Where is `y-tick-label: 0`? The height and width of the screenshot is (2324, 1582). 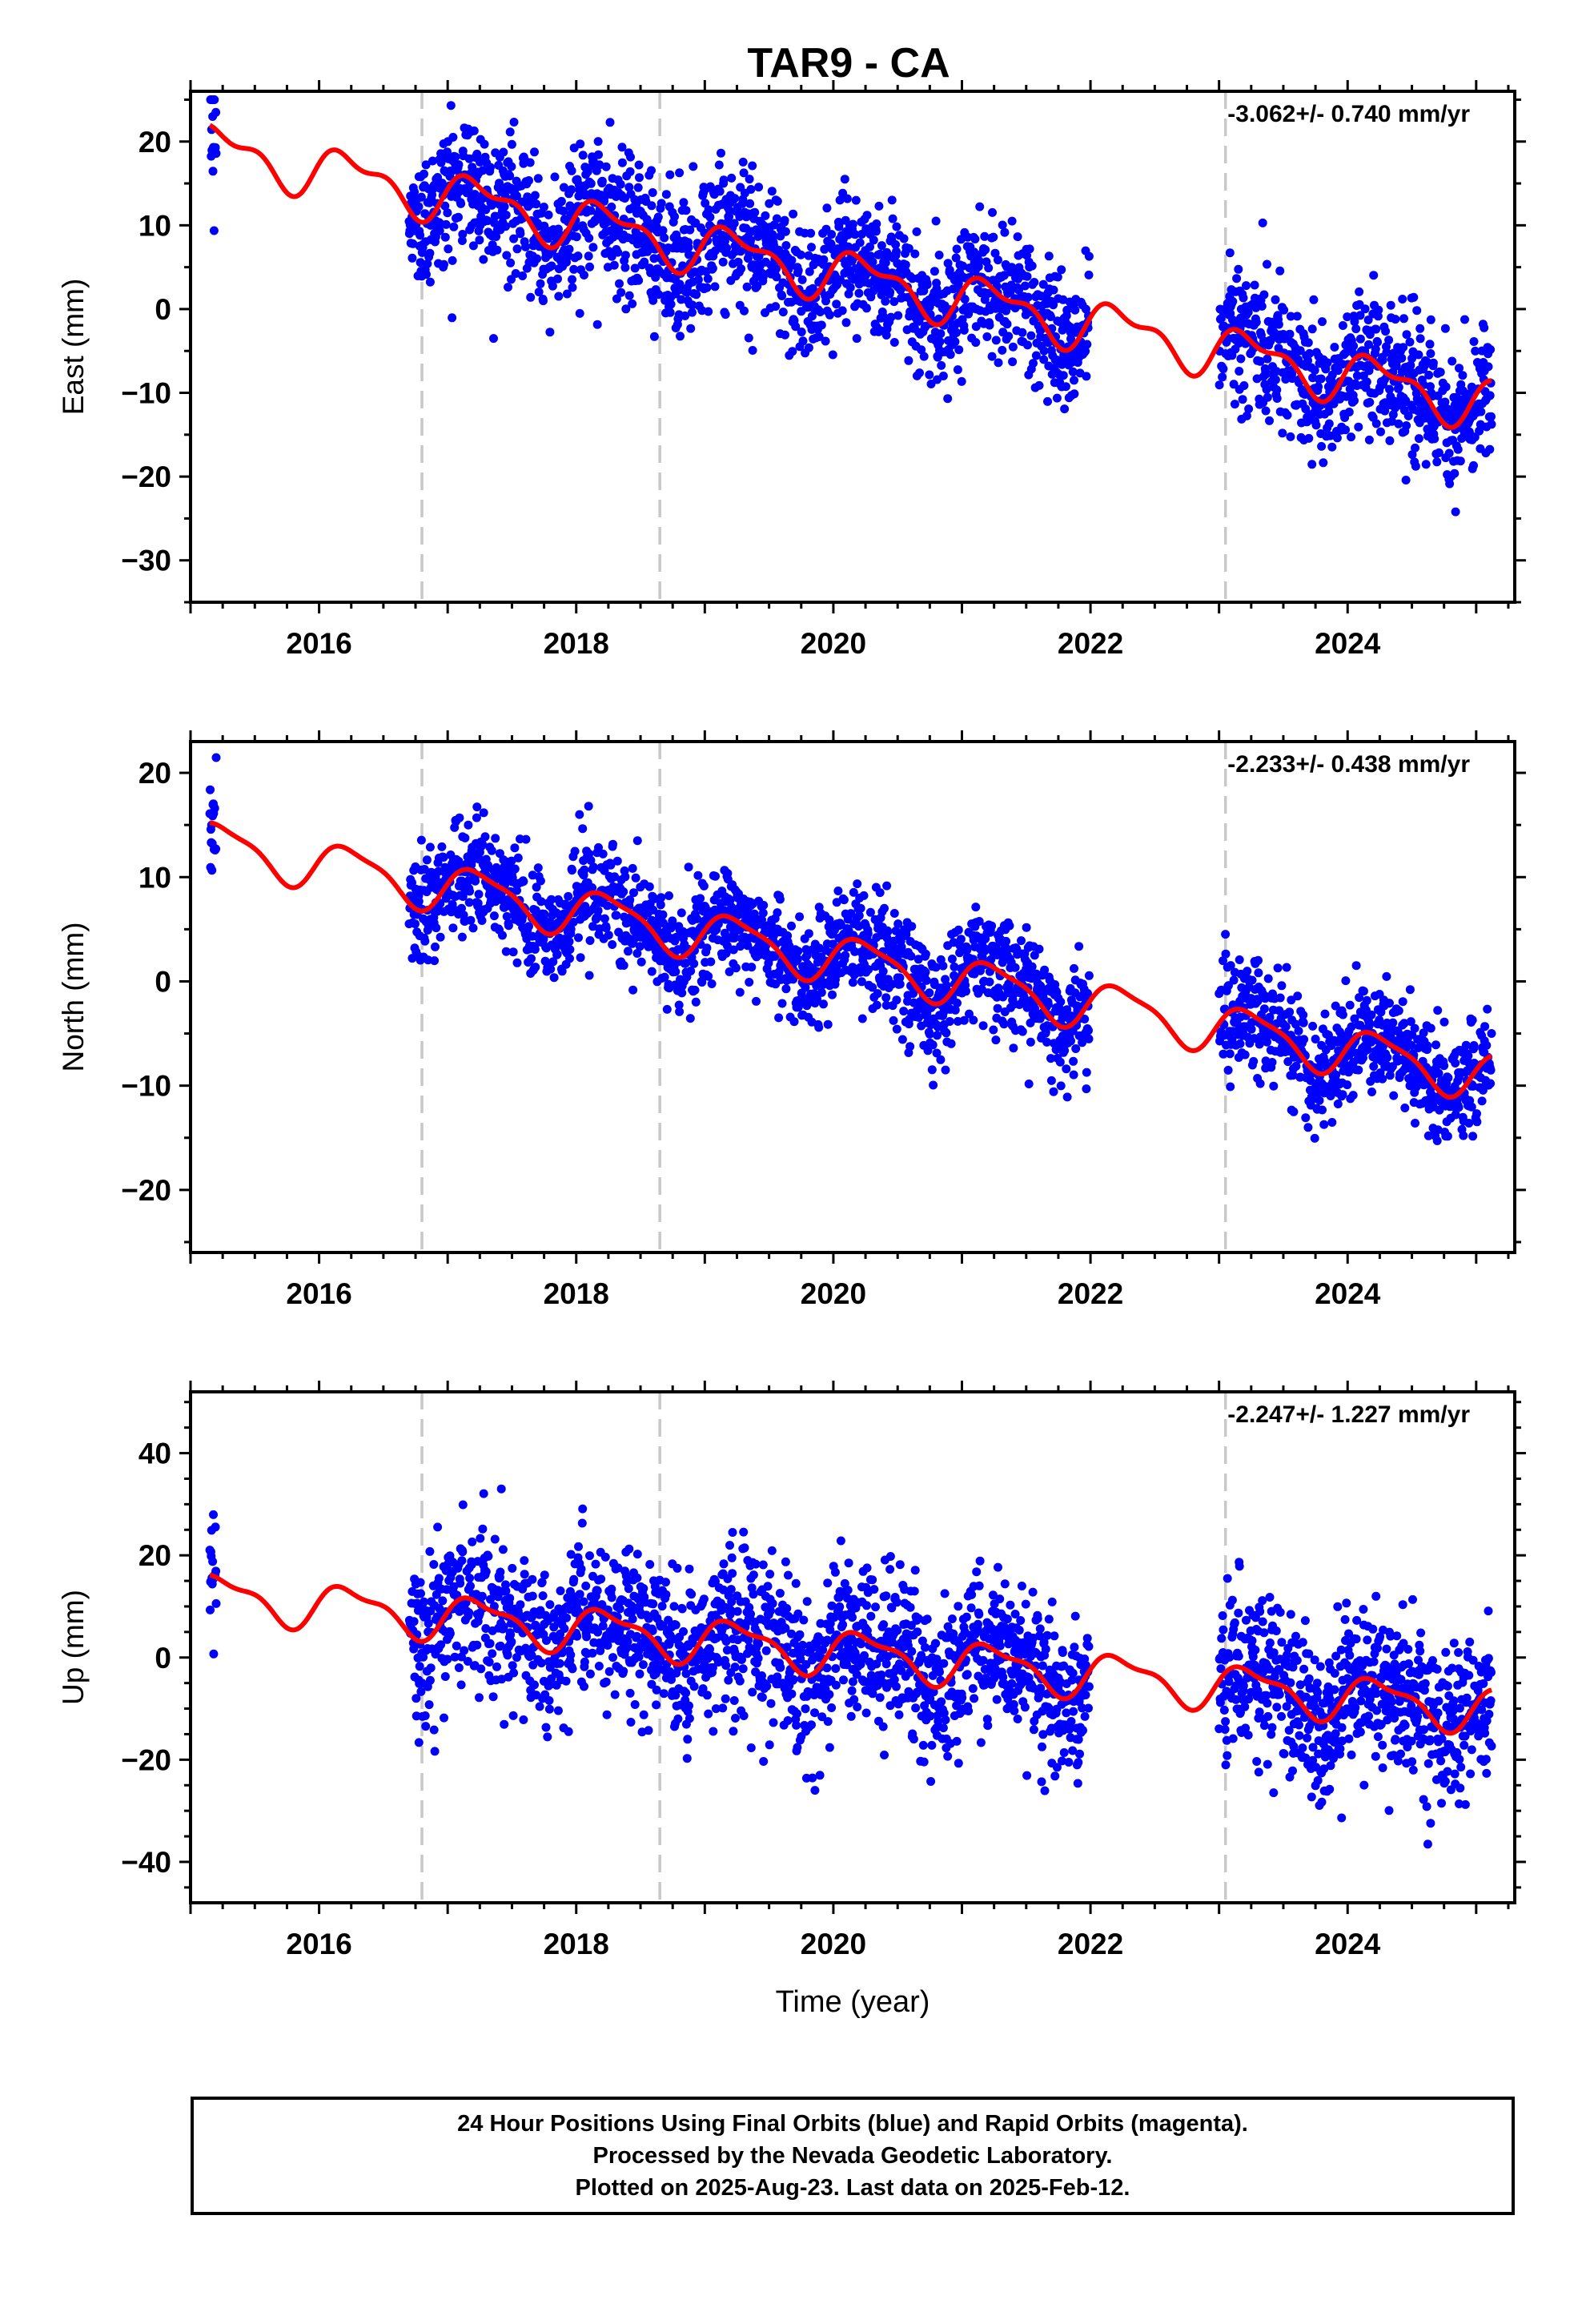
y-tick-label: 0 is located at coordinates (163, 309).